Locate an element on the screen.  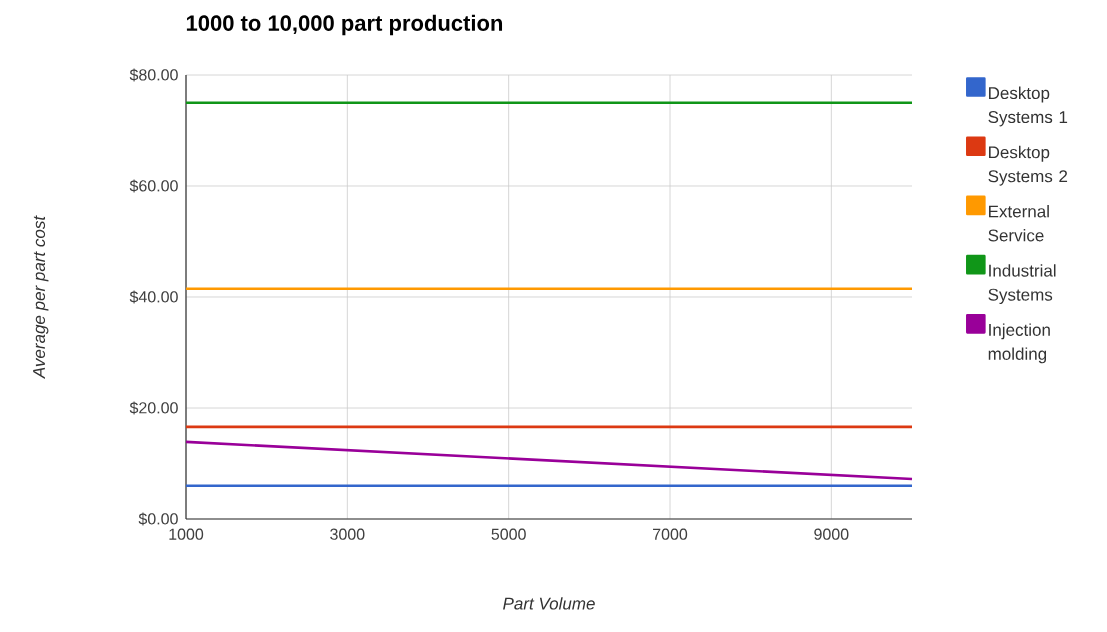
x-axis-title: Part Volume is located at coordinates (549, 603).